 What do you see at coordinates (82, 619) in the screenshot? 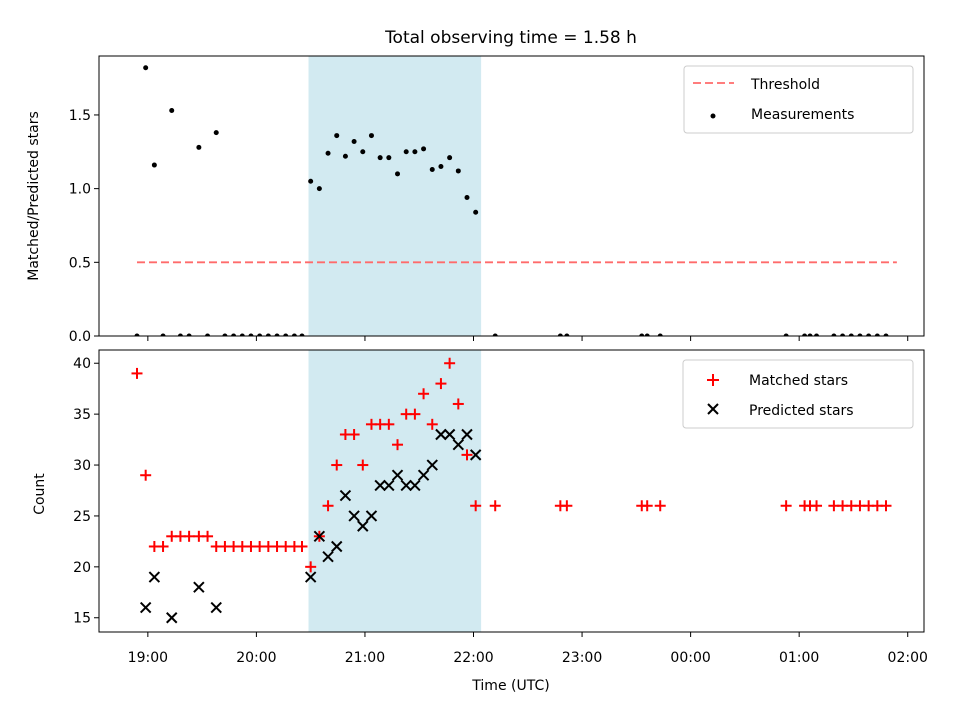
I see `bottom-ytick-label: 15` at bounding box center [82, 619].